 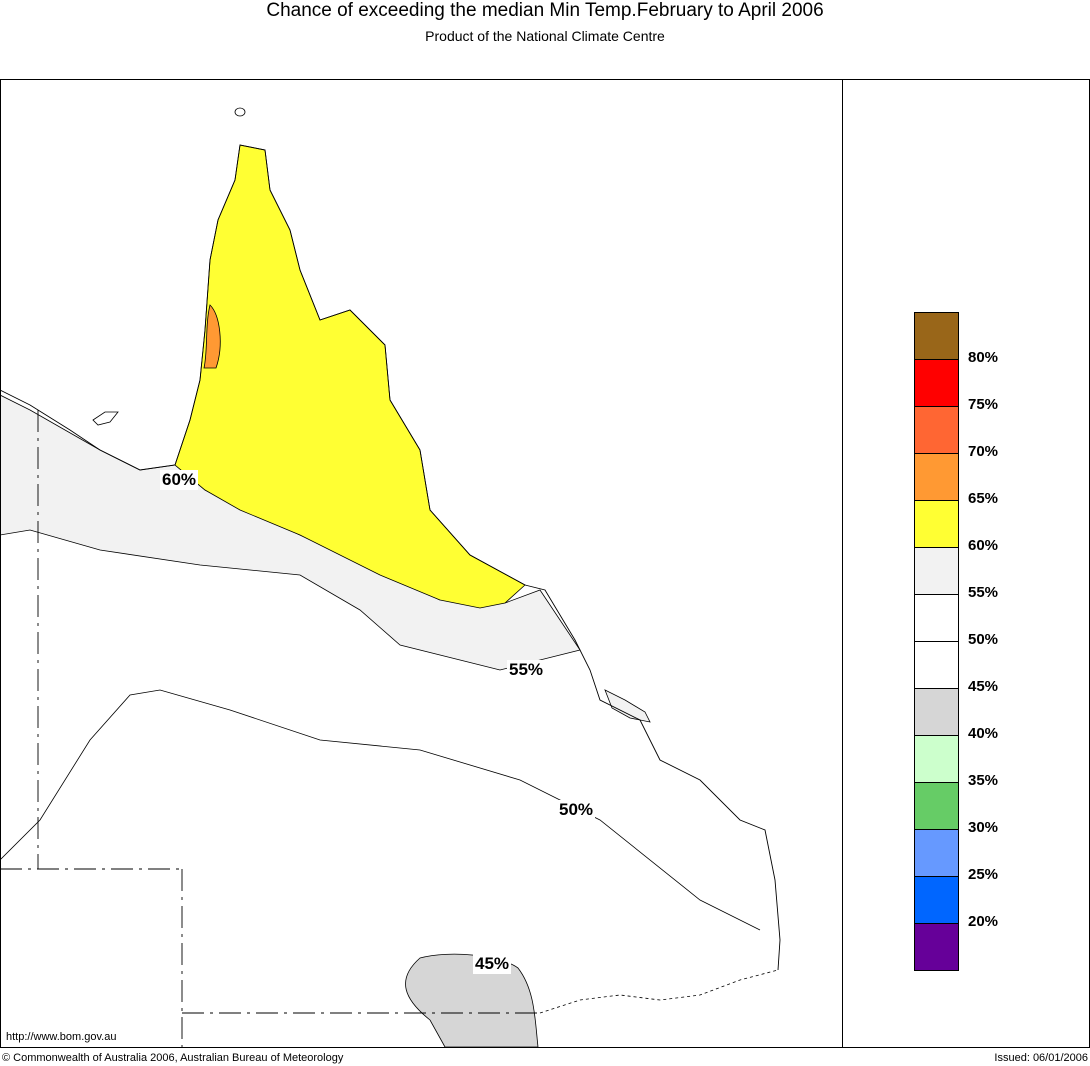 What do you see at coordinates (659, 991) in the screenshot?
I see `nsw-border` at bounding box center [659, 991].